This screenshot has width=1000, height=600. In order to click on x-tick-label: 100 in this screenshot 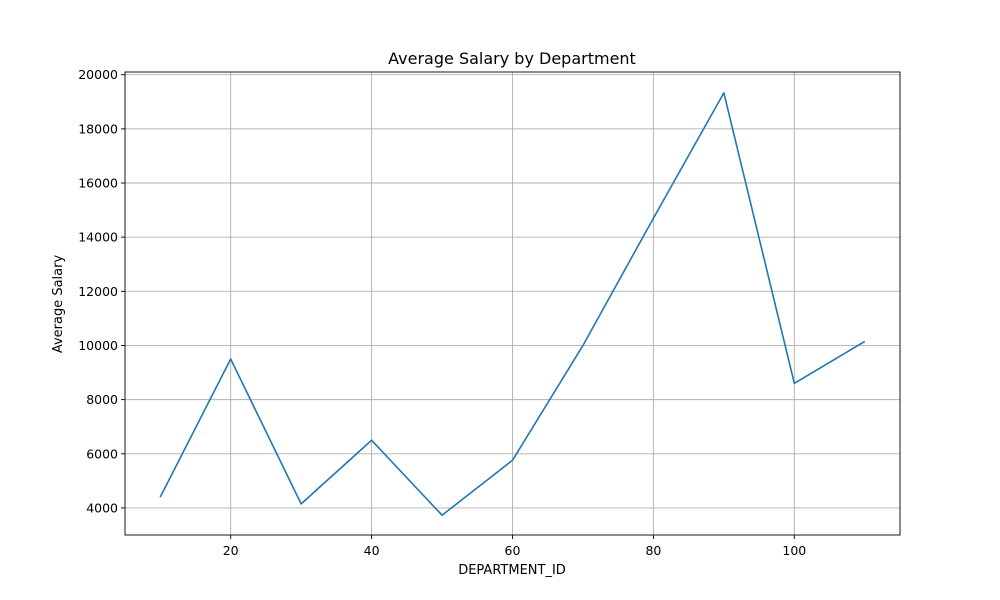, I will do `click(794, 550)`.